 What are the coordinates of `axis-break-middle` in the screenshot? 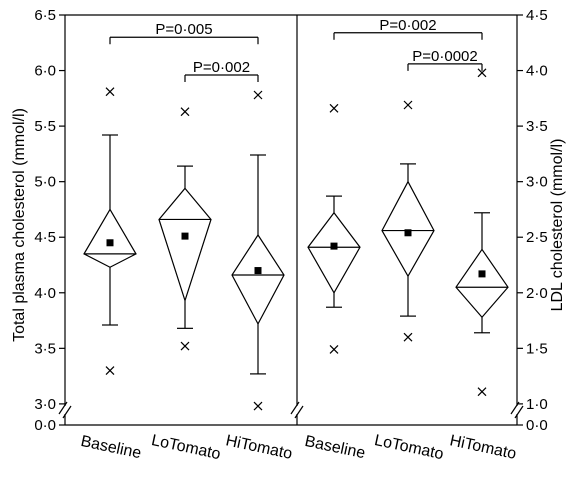 It's located at (297, 410).